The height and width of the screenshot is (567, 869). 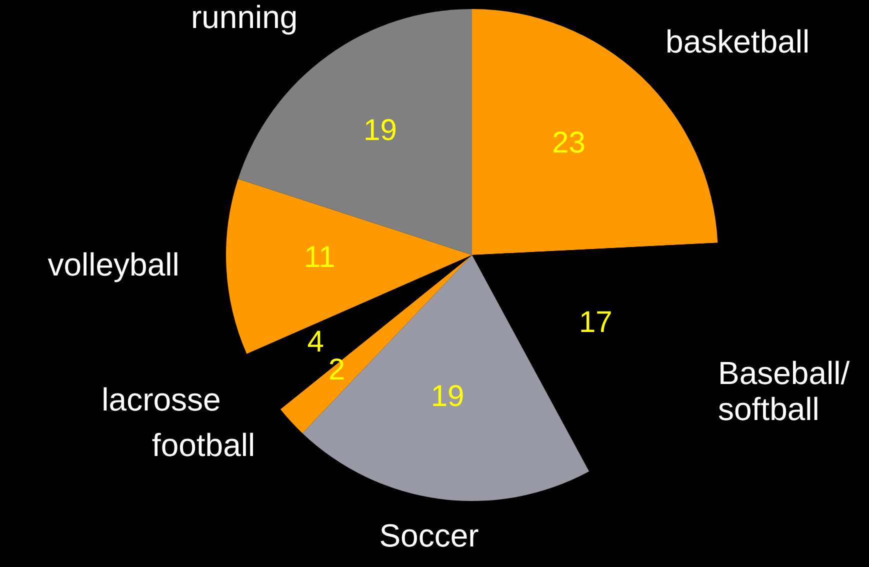 What do you see at coordinates (161, 399) in the screenshot?
I see `slice-label: lacrosse` at bounding box center [161, 399].